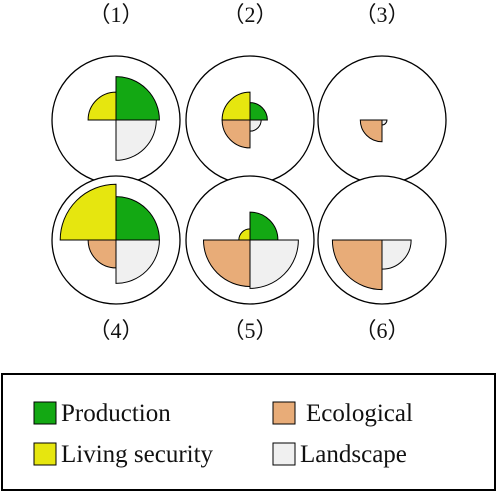 The height and width of the screenshot is (493, 498). What do you see at coordinates (45, 454) in the screenshot?
I see `legend-swatch-living-security` at bounding box center [45, 454].